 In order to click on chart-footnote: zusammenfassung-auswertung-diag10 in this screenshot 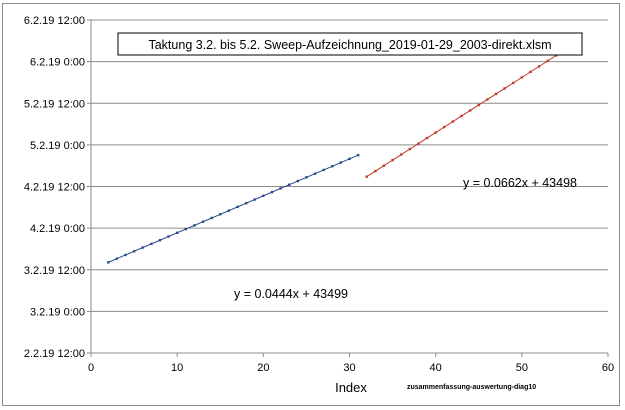, I will do `click(471, 387)`.